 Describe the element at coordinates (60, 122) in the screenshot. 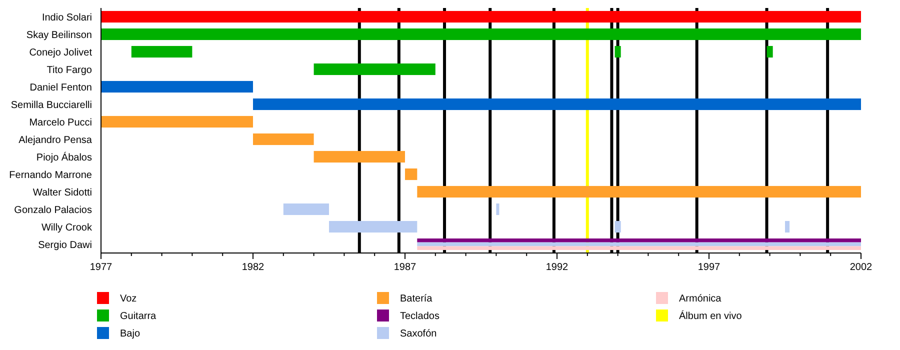

I see `y-tick-label: Marcelo Pucci` at that location.